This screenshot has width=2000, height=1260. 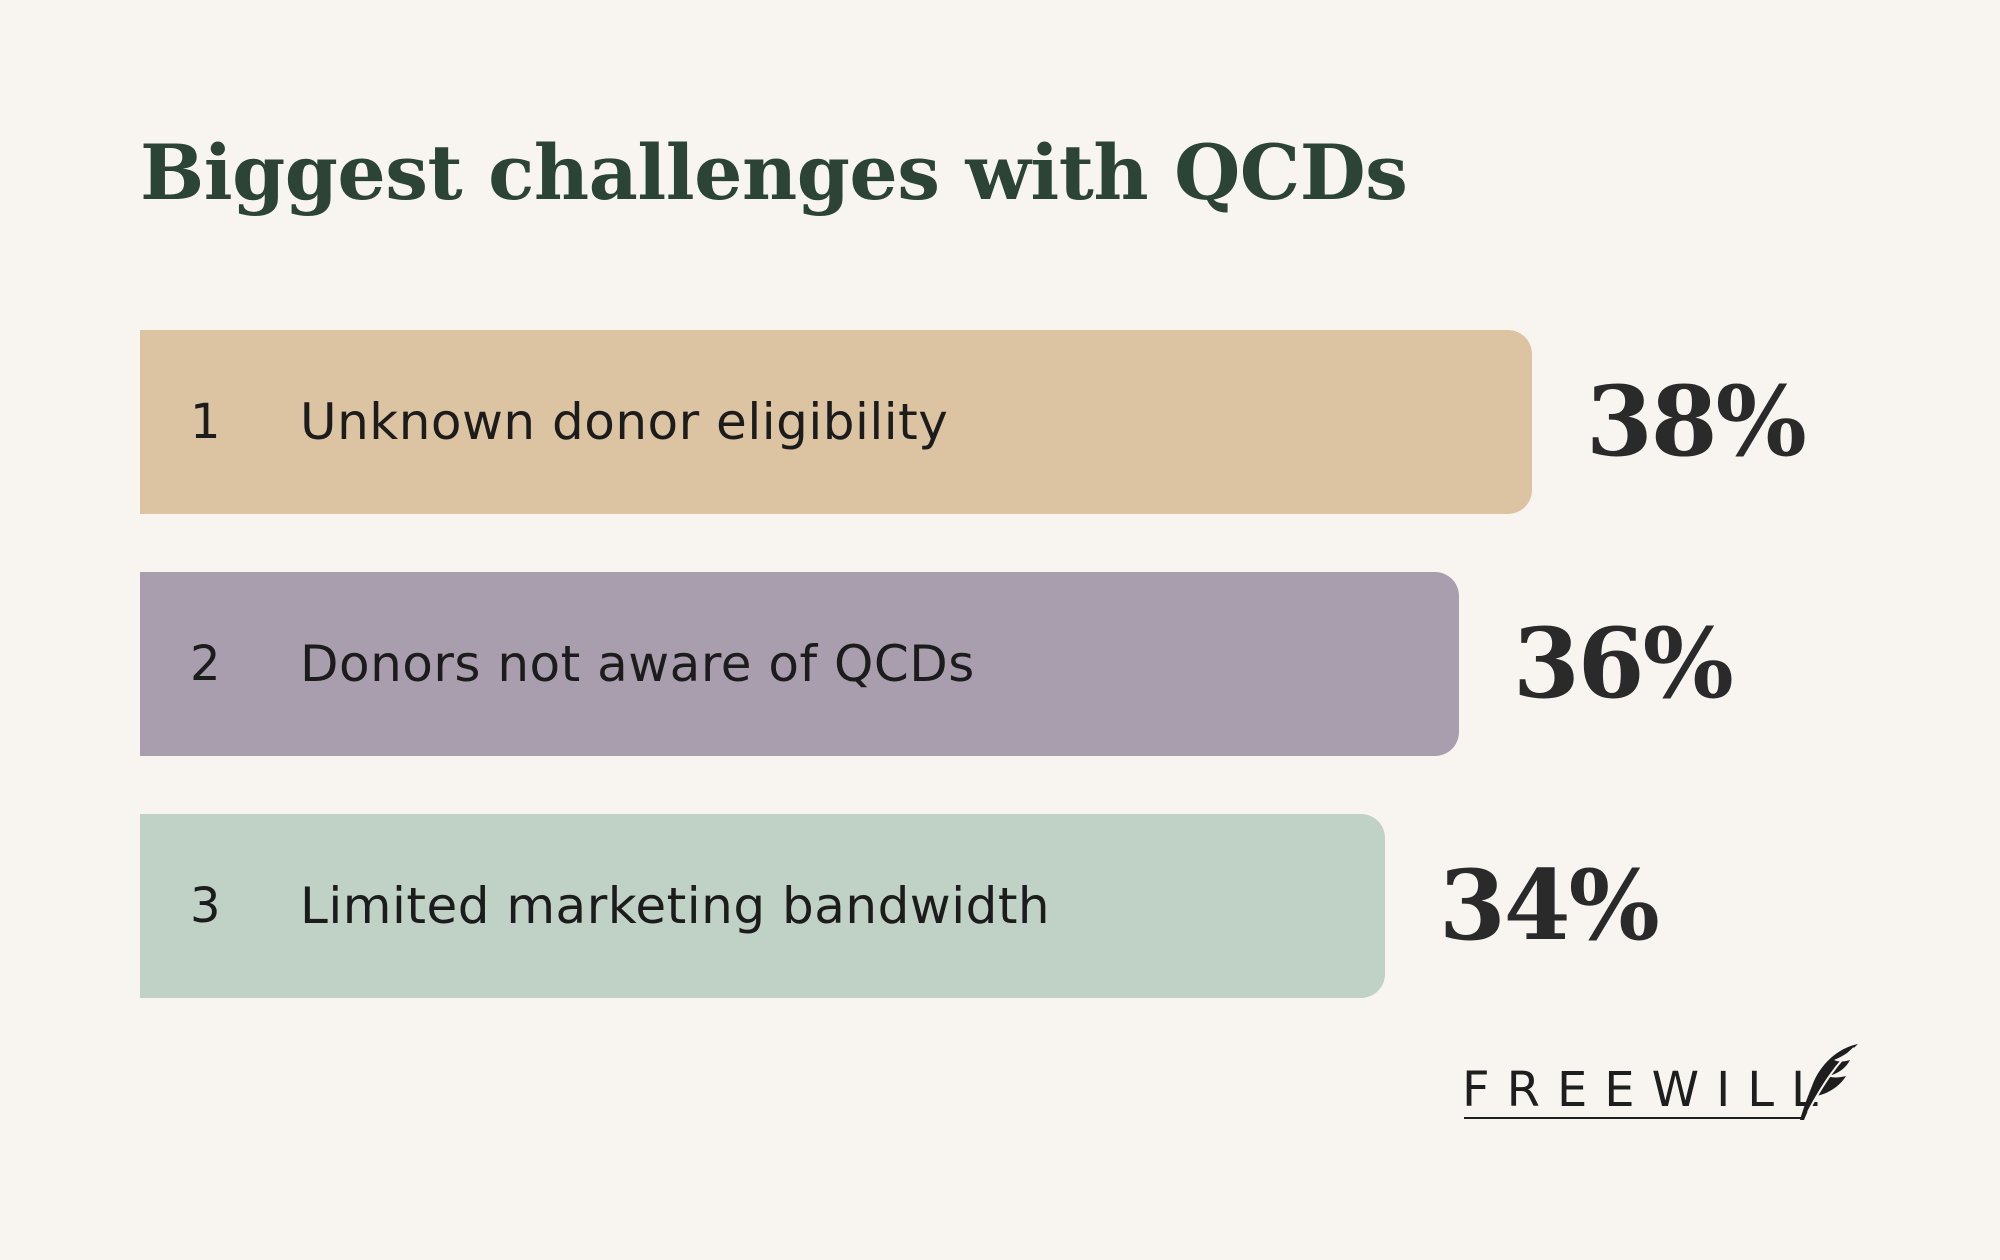 What do you see at coordinates (624, 422) in the screenshot?
I see `bar-label-1: Unknown donor eligibility` at bounding box center [624, 422].